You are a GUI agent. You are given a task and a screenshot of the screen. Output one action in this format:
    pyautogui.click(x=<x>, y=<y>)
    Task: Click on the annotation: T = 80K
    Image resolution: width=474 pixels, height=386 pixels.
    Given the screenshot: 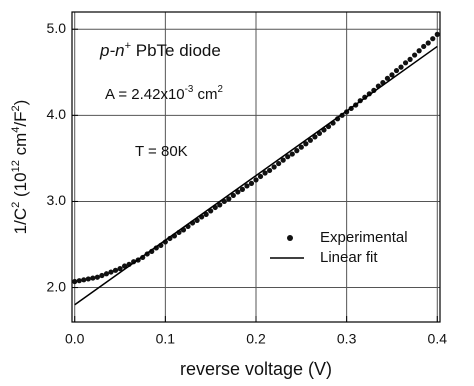 What is the action you would take?
    pyautogui.click(x=161, y=151)
    